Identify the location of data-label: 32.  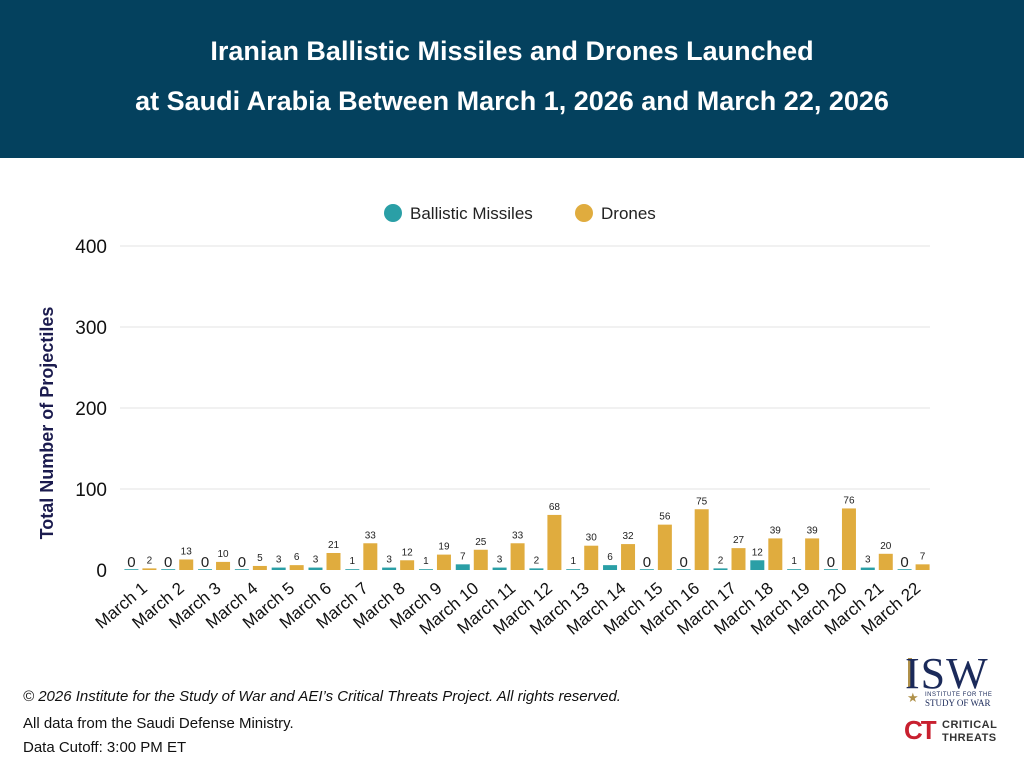
(628, 536).